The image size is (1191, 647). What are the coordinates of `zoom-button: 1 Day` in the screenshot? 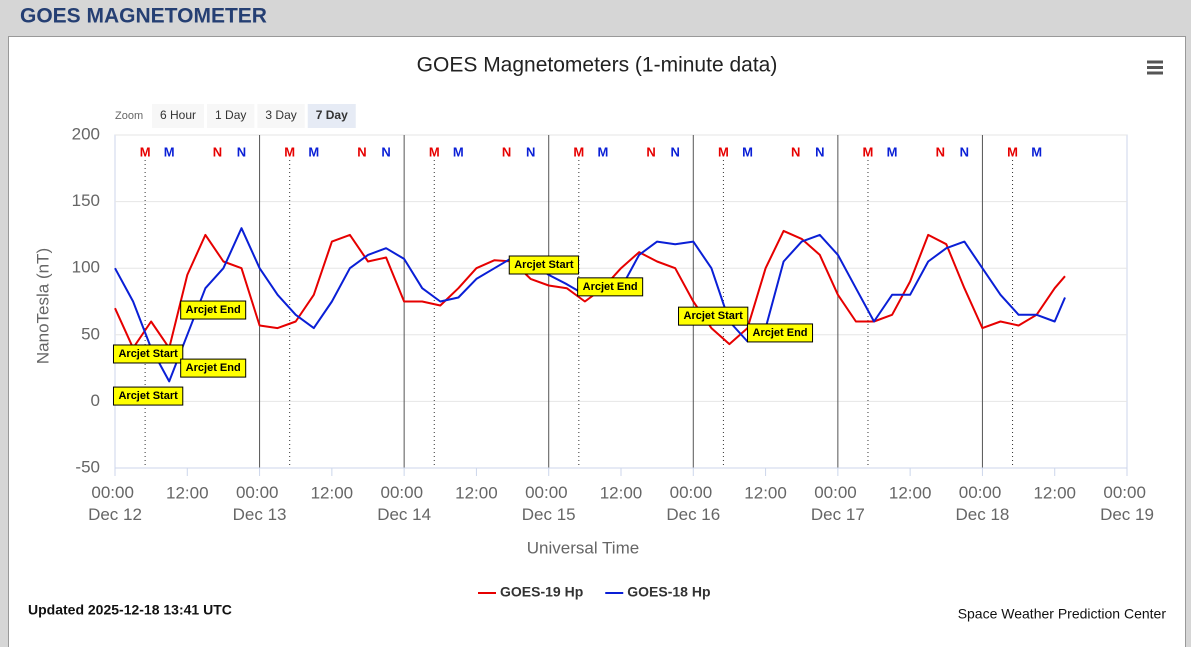 It's located at (231, 116).